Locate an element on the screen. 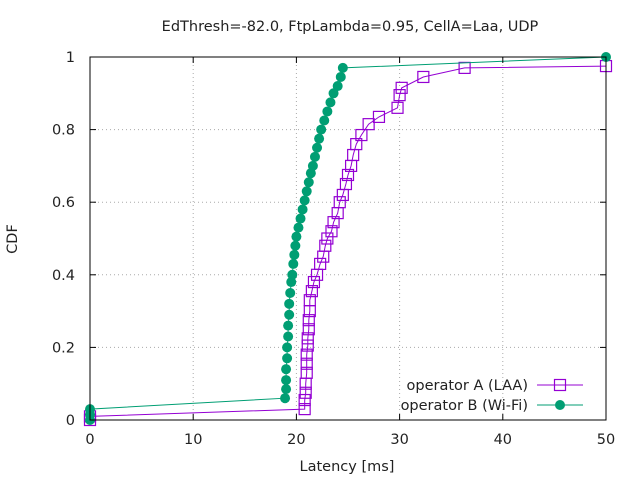 The height and width of the screenshot is (484, 640). y-tick-label: 1 is located at coordinates (70, 58).